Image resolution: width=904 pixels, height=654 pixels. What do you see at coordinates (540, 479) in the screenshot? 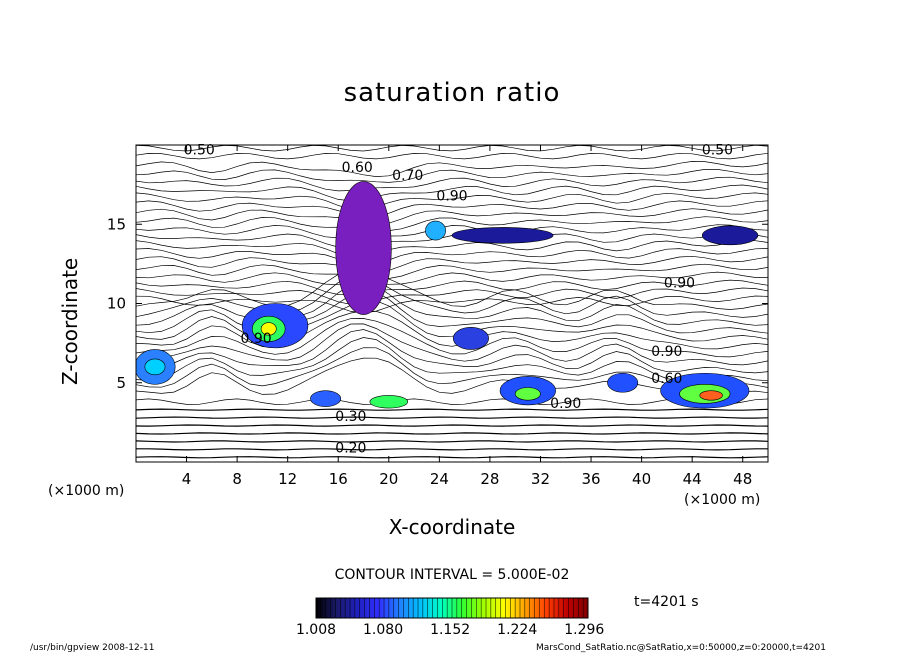
I see `x-tick-label: 32` at bounding box center [540, 479].